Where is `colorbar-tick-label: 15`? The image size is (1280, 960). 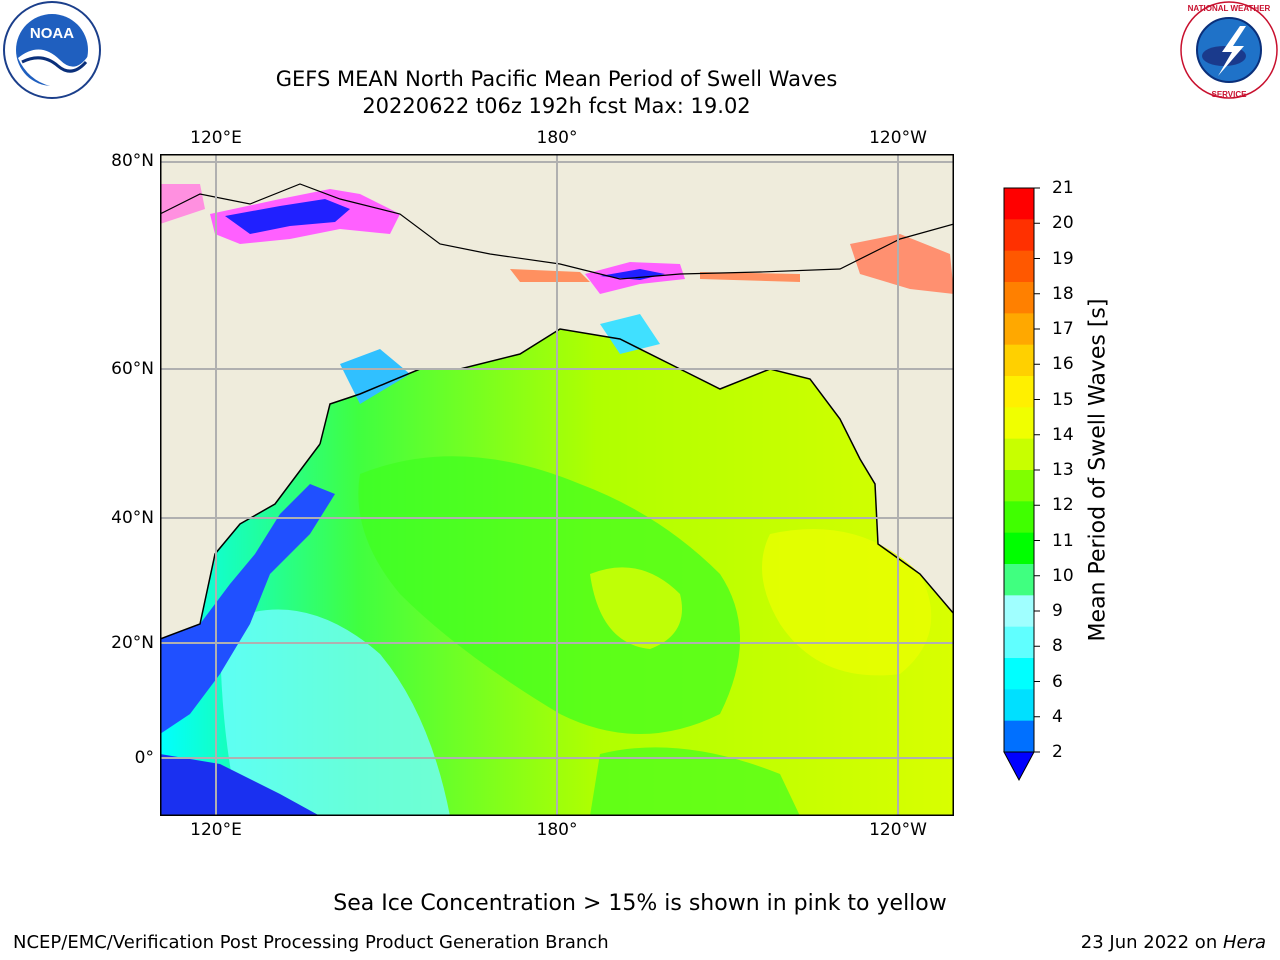 colorbar-tick-label: 15 is located at coordinates (1063, 399).